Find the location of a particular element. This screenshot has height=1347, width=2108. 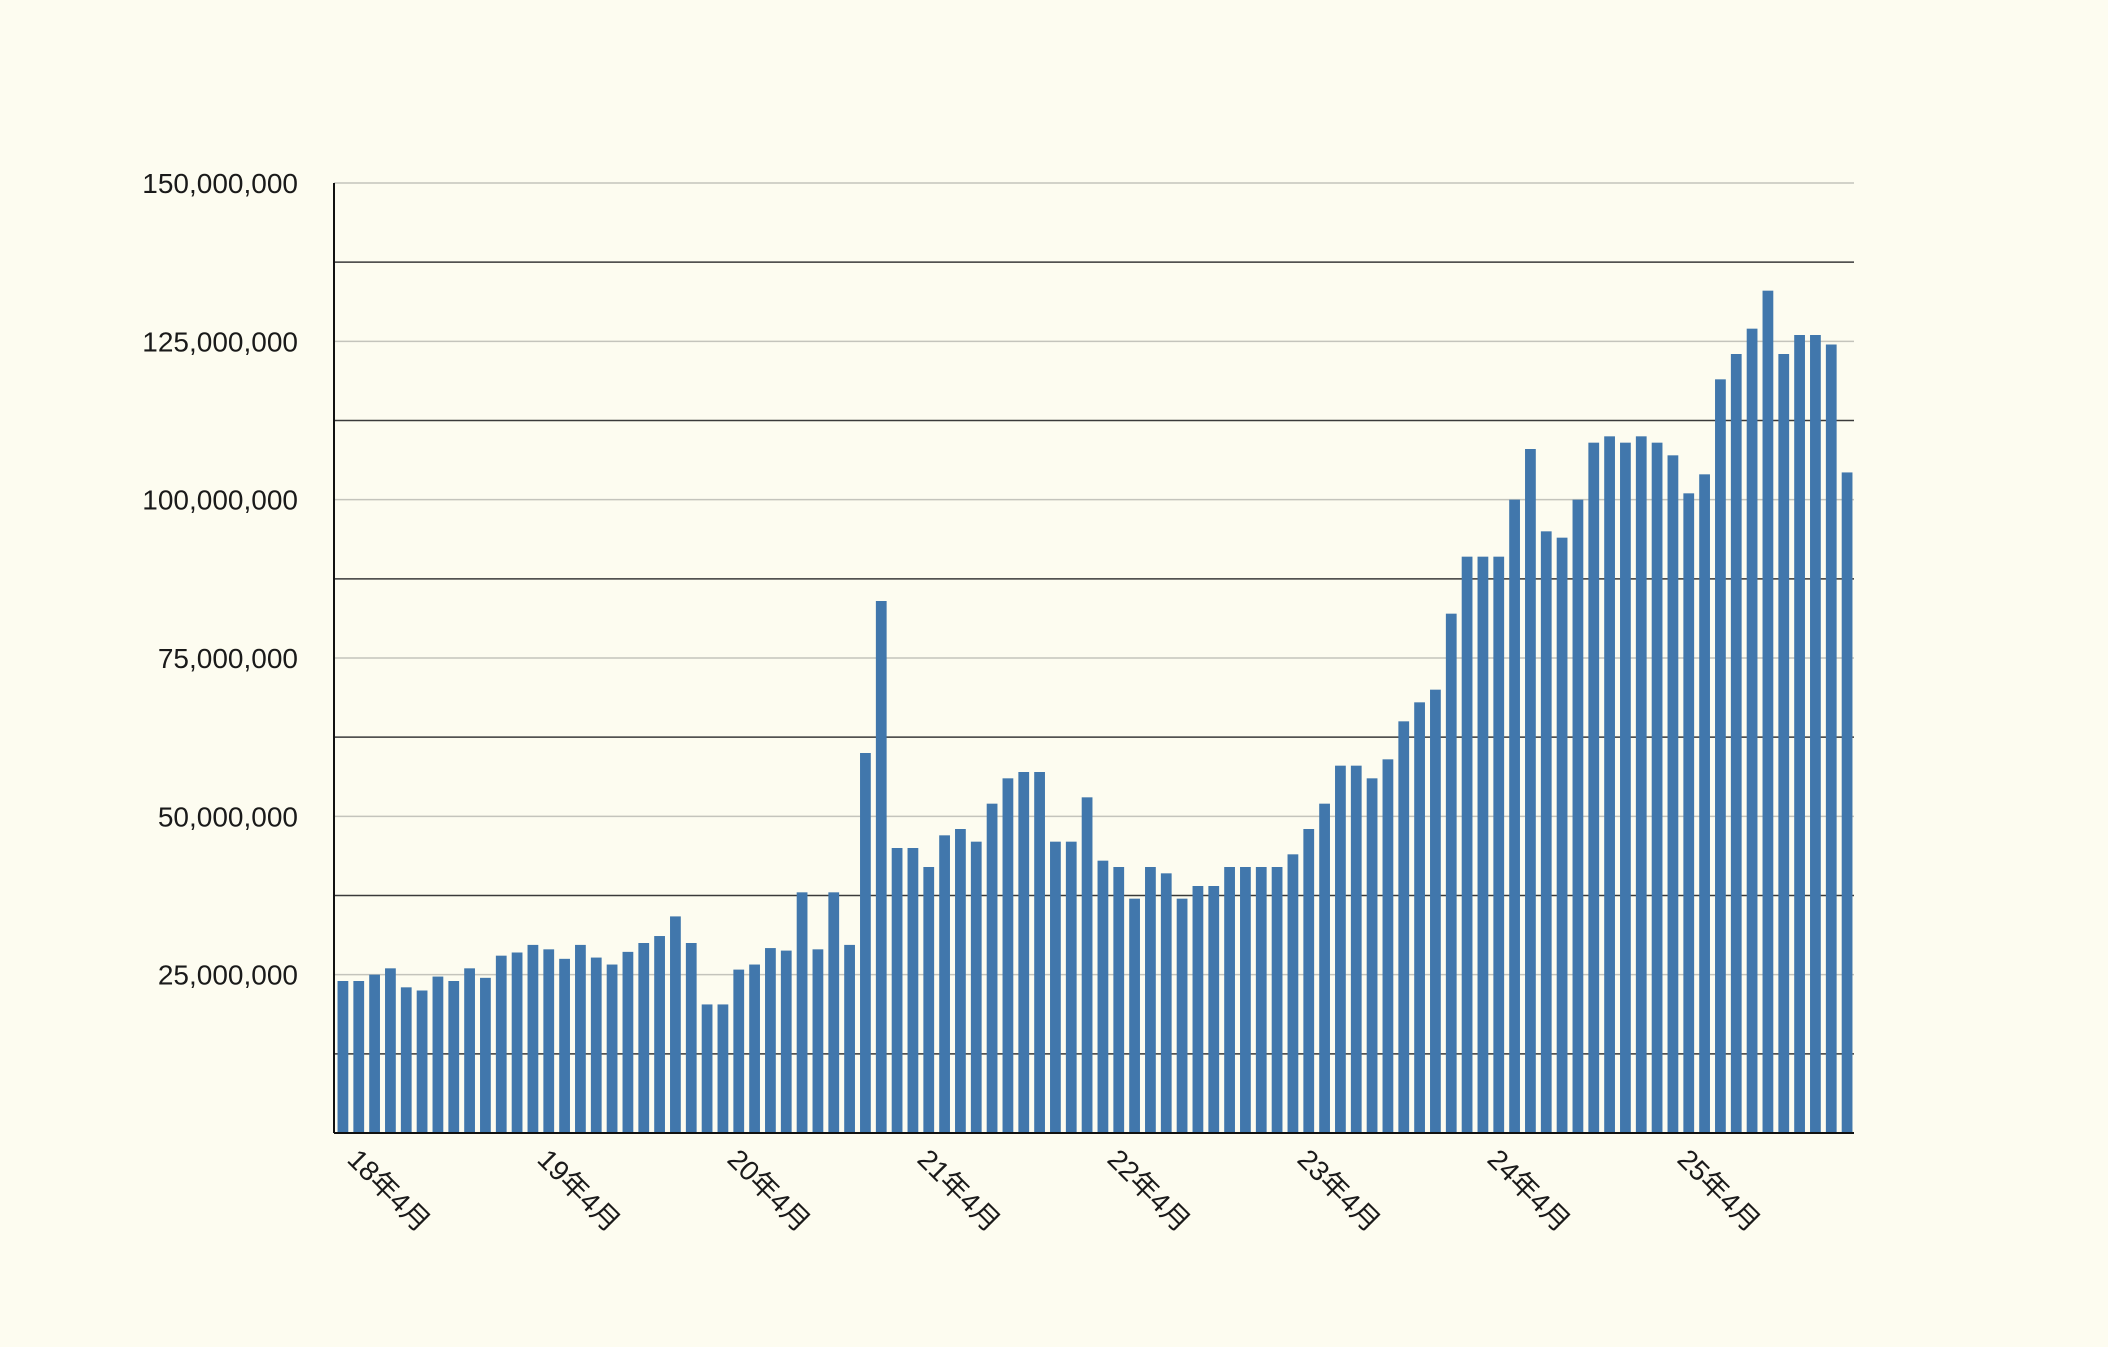

x-tick-label: 19年4月 is located at coordinates (579, 1190).